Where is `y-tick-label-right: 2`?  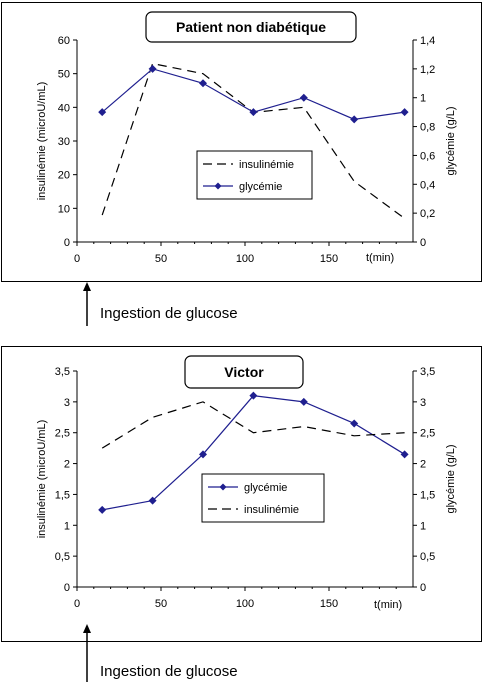
y-tick-label-right: 2 is located at coordinates (423, 465).